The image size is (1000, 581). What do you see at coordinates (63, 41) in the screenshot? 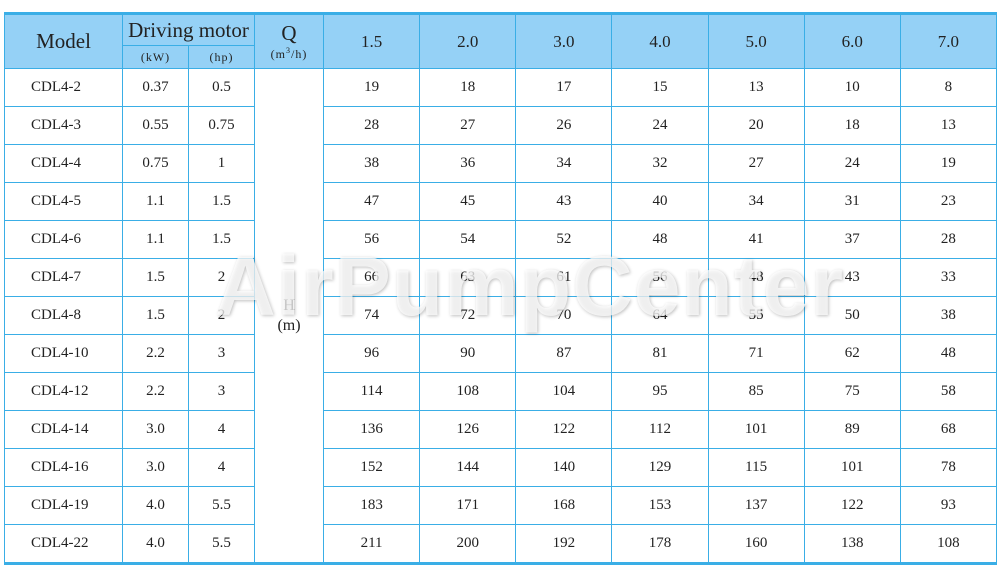
I see `model-header: Model` at bounding box center [63, 41].